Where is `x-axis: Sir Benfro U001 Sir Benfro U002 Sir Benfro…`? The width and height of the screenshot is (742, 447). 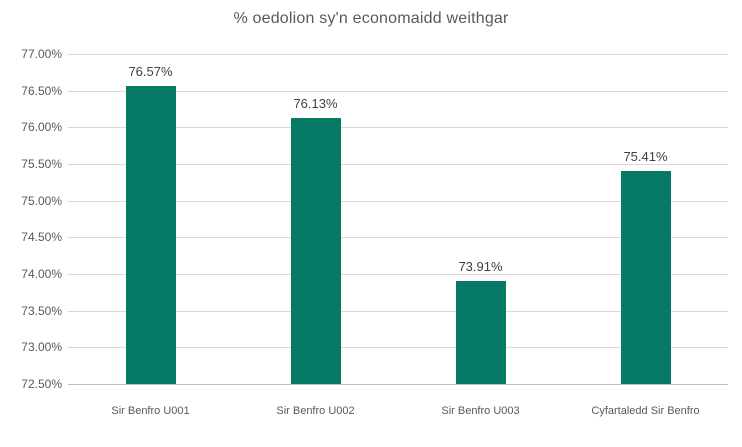 x-axis: Sir Benfro U001 Sir Benfro U002 Sir Benfro… is located at coordinates (398, 413).